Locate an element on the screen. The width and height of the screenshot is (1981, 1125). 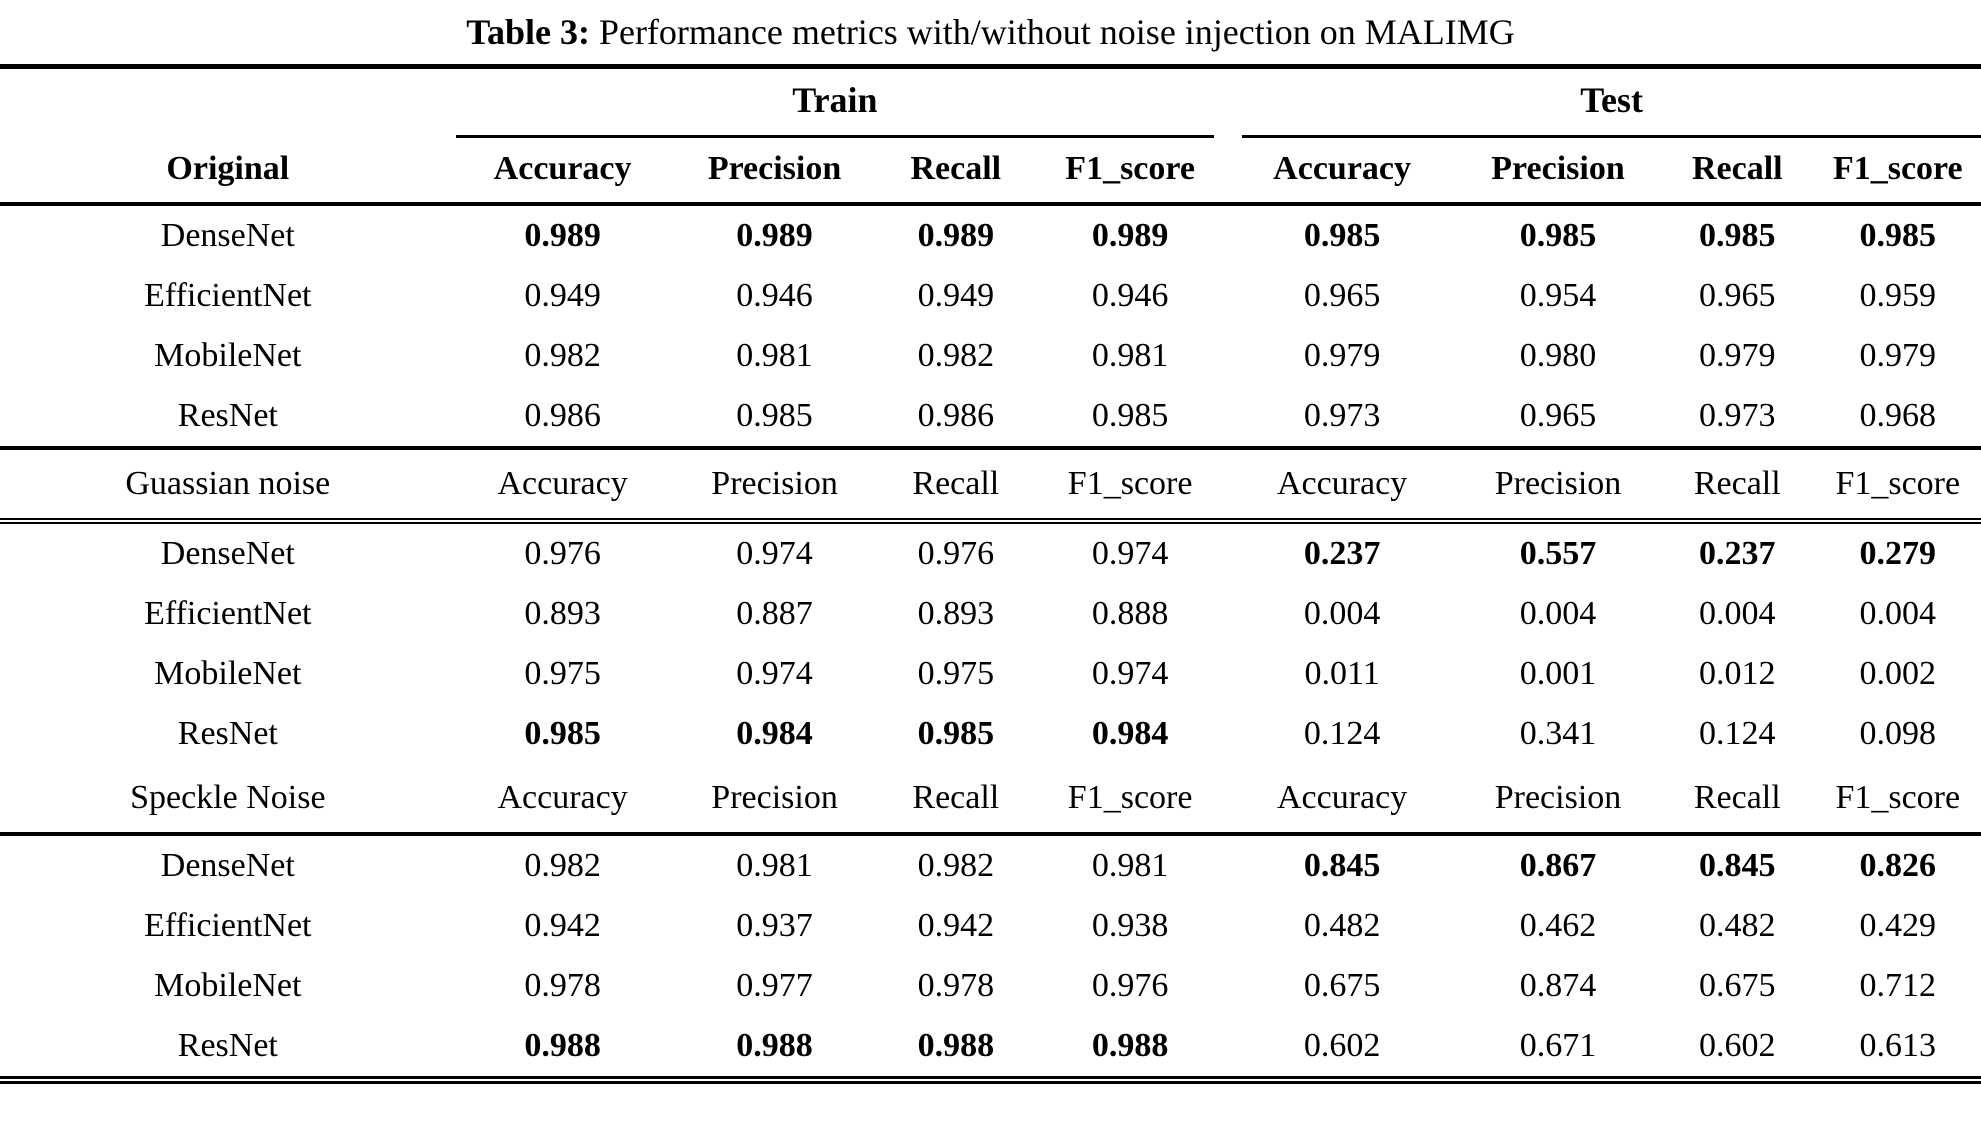
metric-value-cell: 0.874 is located at coordinates (1558, 985).